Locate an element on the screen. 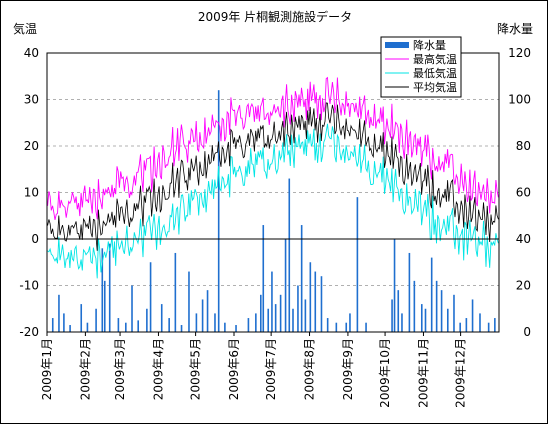 Image resolution: width=548 pixels, height=427 pixels. right-tick-label: 0 is located at coordinates (527, 332).